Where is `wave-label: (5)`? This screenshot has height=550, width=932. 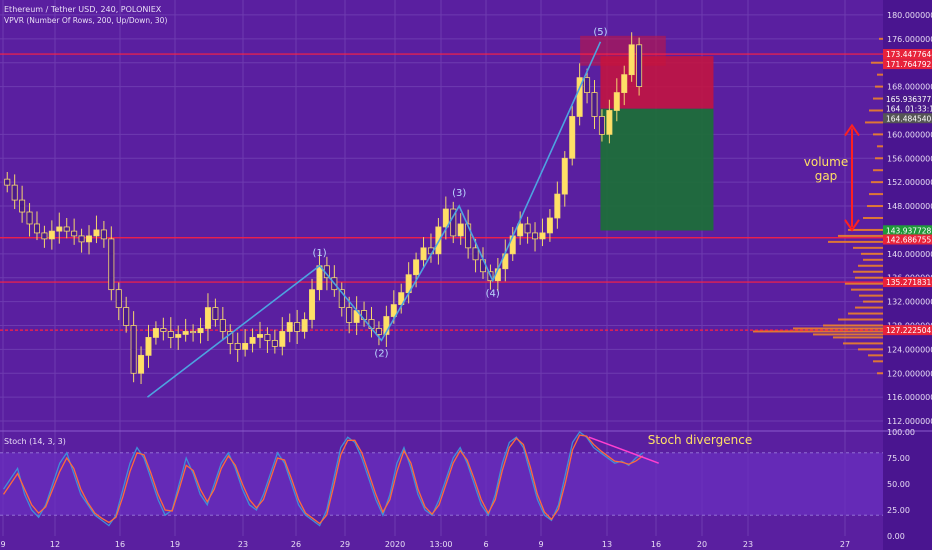 wave-label: (5) is located at coordinates (600, 32).